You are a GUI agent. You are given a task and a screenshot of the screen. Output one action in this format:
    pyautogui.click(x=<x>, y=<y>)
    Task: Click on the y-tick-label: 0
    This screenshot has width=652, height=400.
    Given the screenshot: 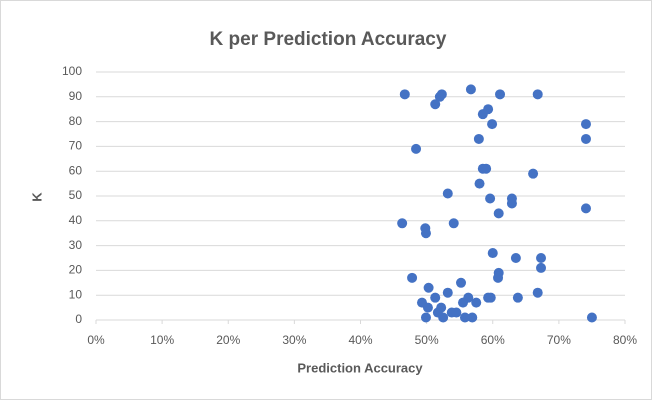 What is the action you would take?
    pyautogui.click(x=78, y=319)
    